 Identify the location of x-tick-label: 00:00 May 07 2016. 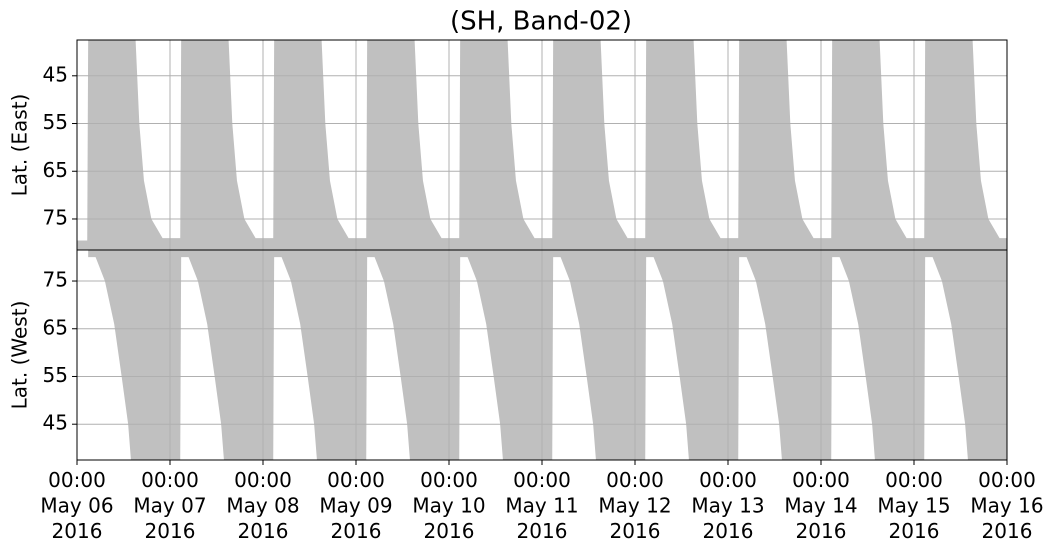
(169, 505).